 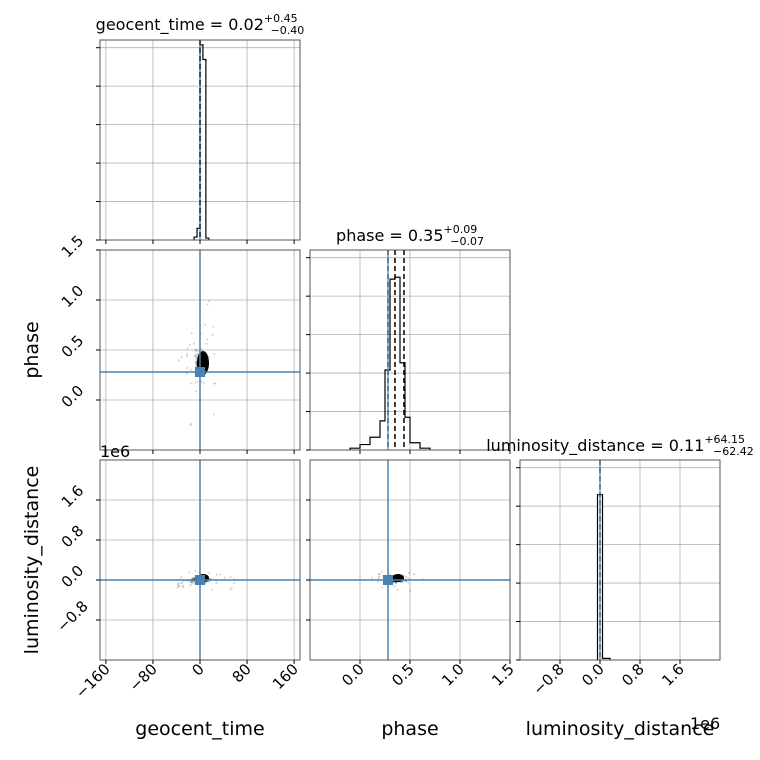 I want to click on y-tick-label: 0.5, so click(x=73, y=347).